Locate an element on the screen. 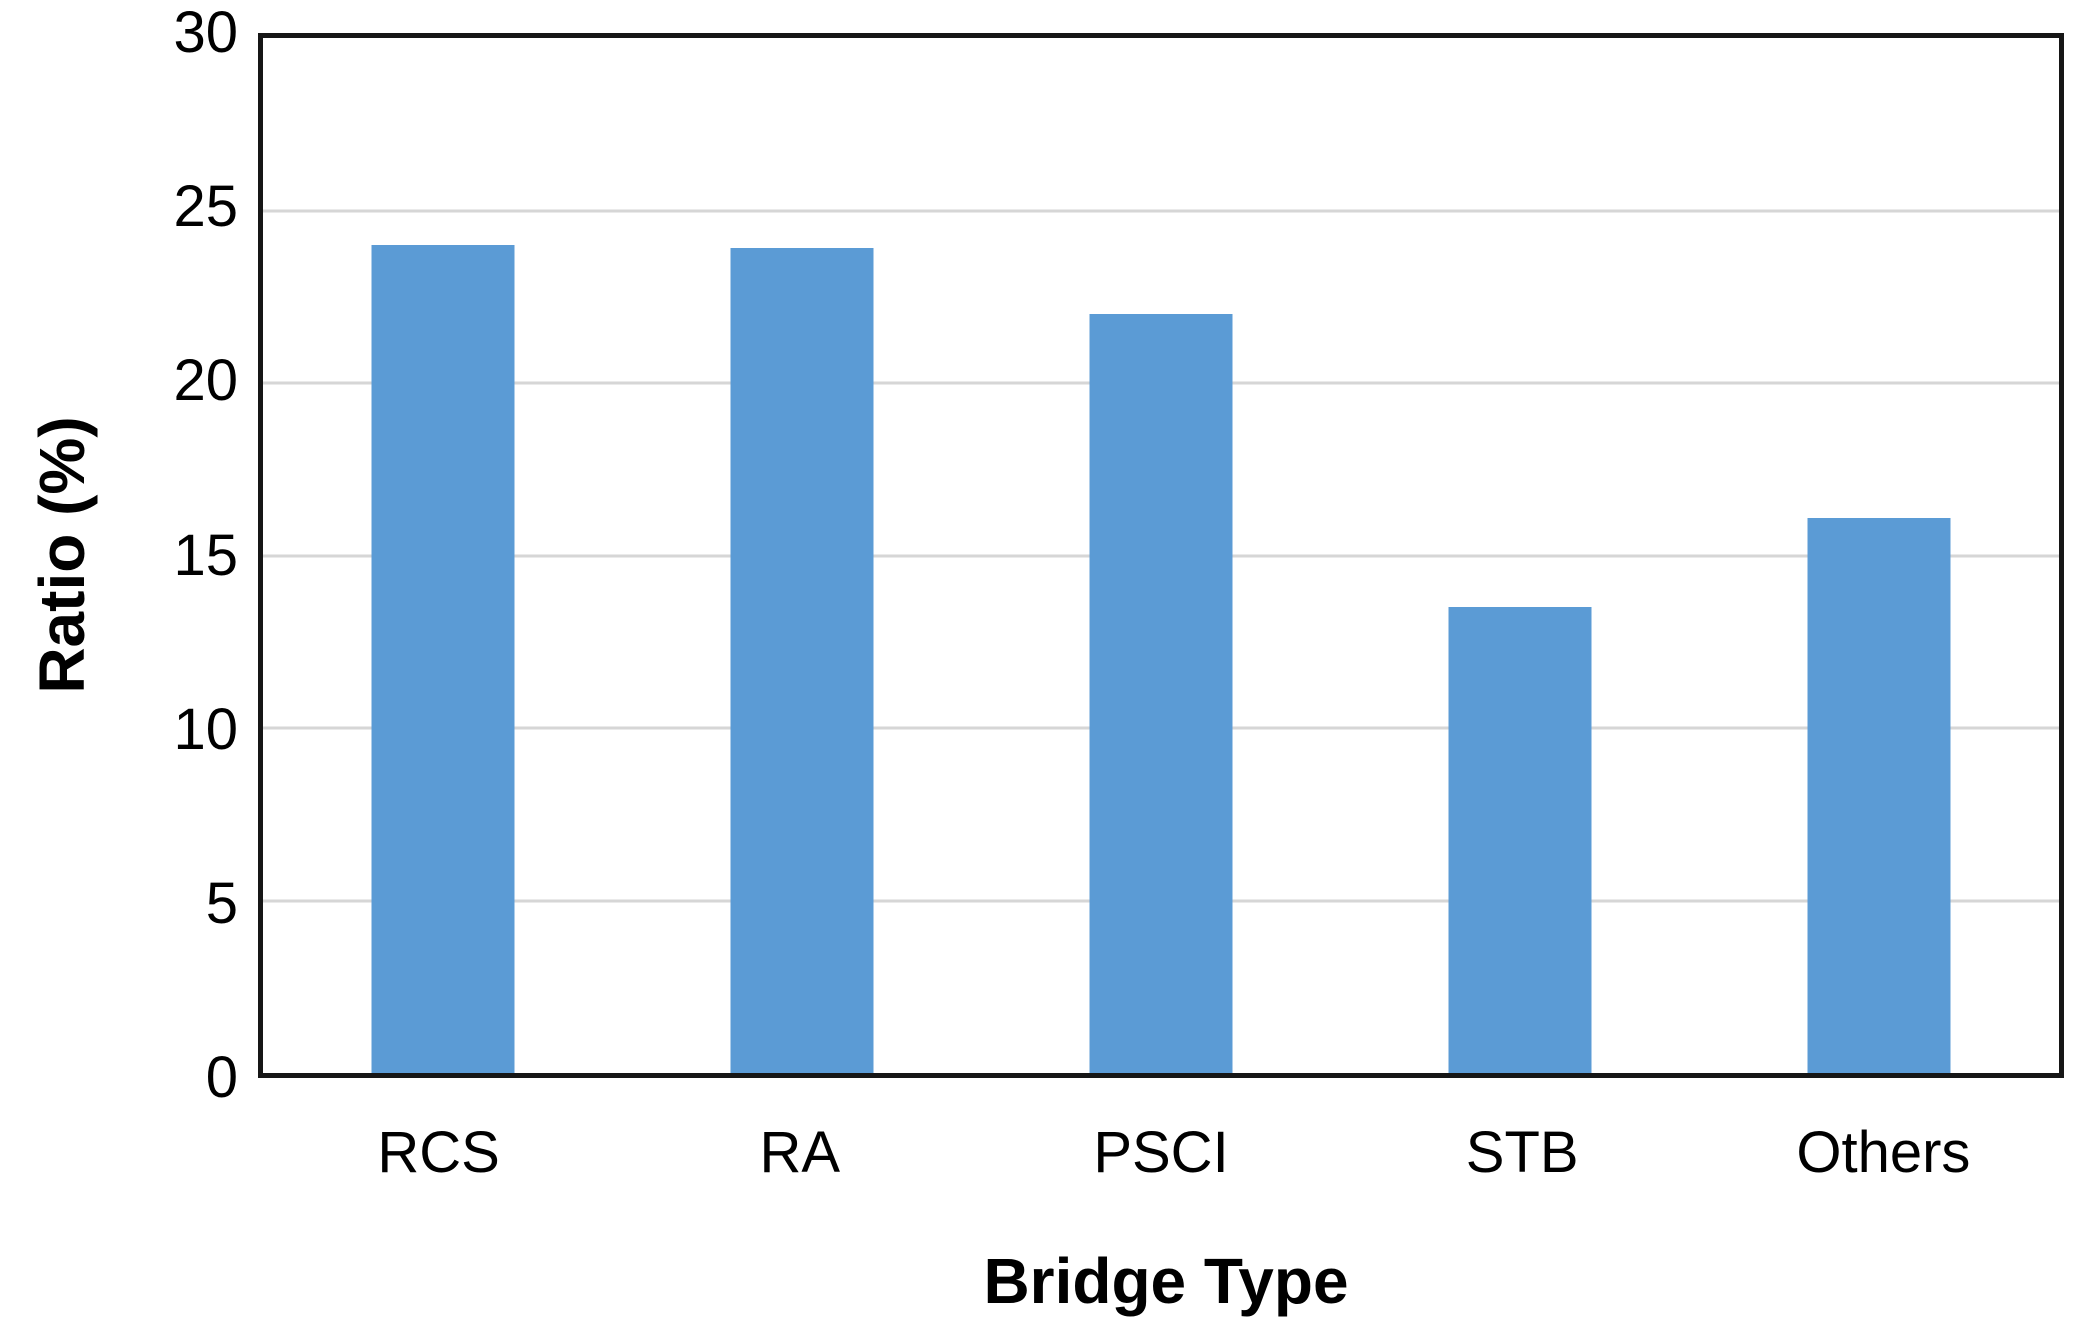 The width and height of the screenshot is (2081, 1326). x-tick-label-rcs: RCS is located at coordinates (438, 1152).